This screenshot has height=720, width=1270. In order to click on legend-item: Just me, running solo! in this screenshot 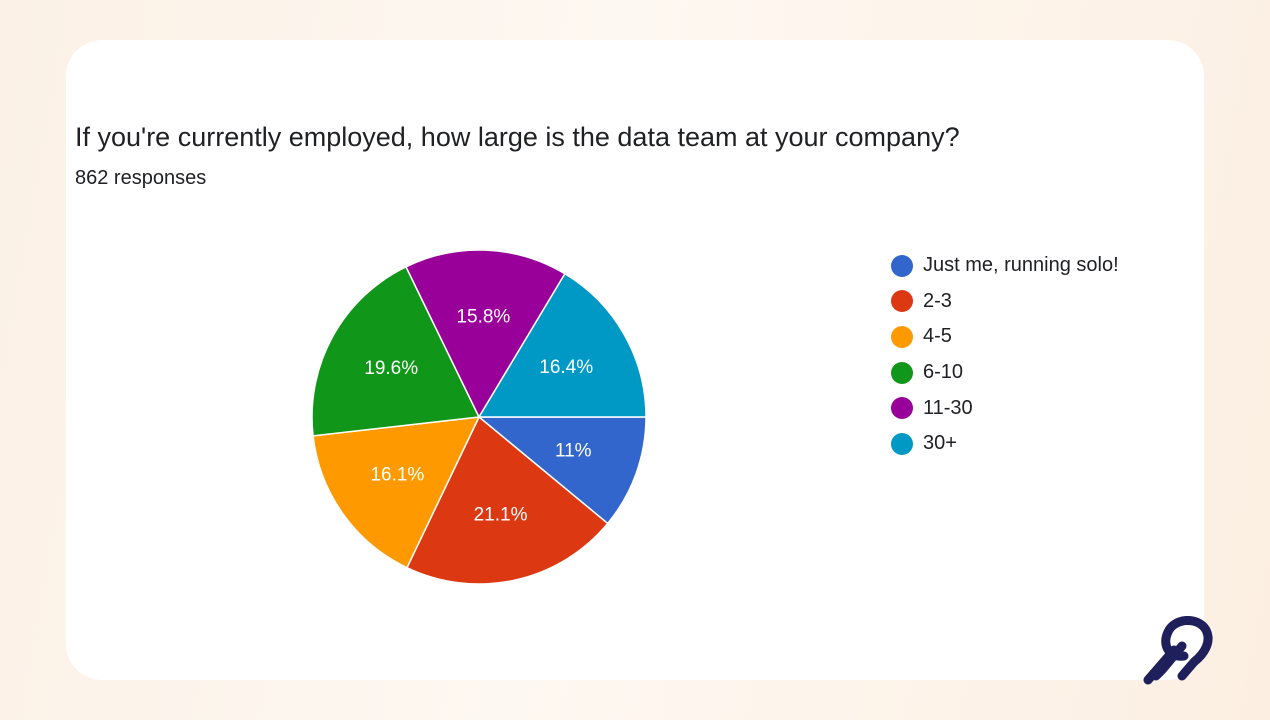, I will do `click(1005, 266)`.